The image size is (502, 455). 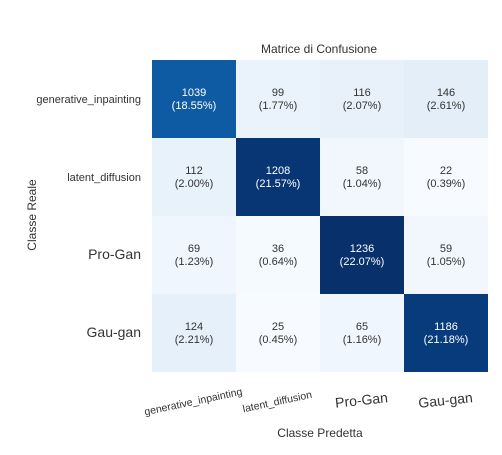 I want to click on cell-value-label: 69, so click(x=194, y=249).